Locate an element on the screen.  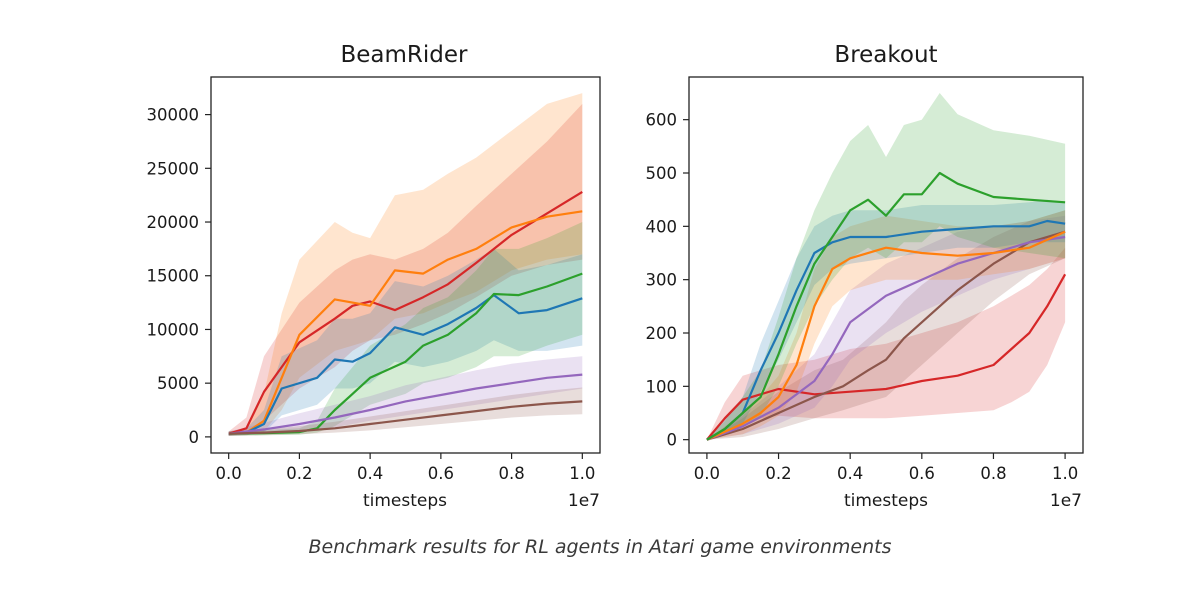
breakout-blue-band is located at coordinates (886, 319).